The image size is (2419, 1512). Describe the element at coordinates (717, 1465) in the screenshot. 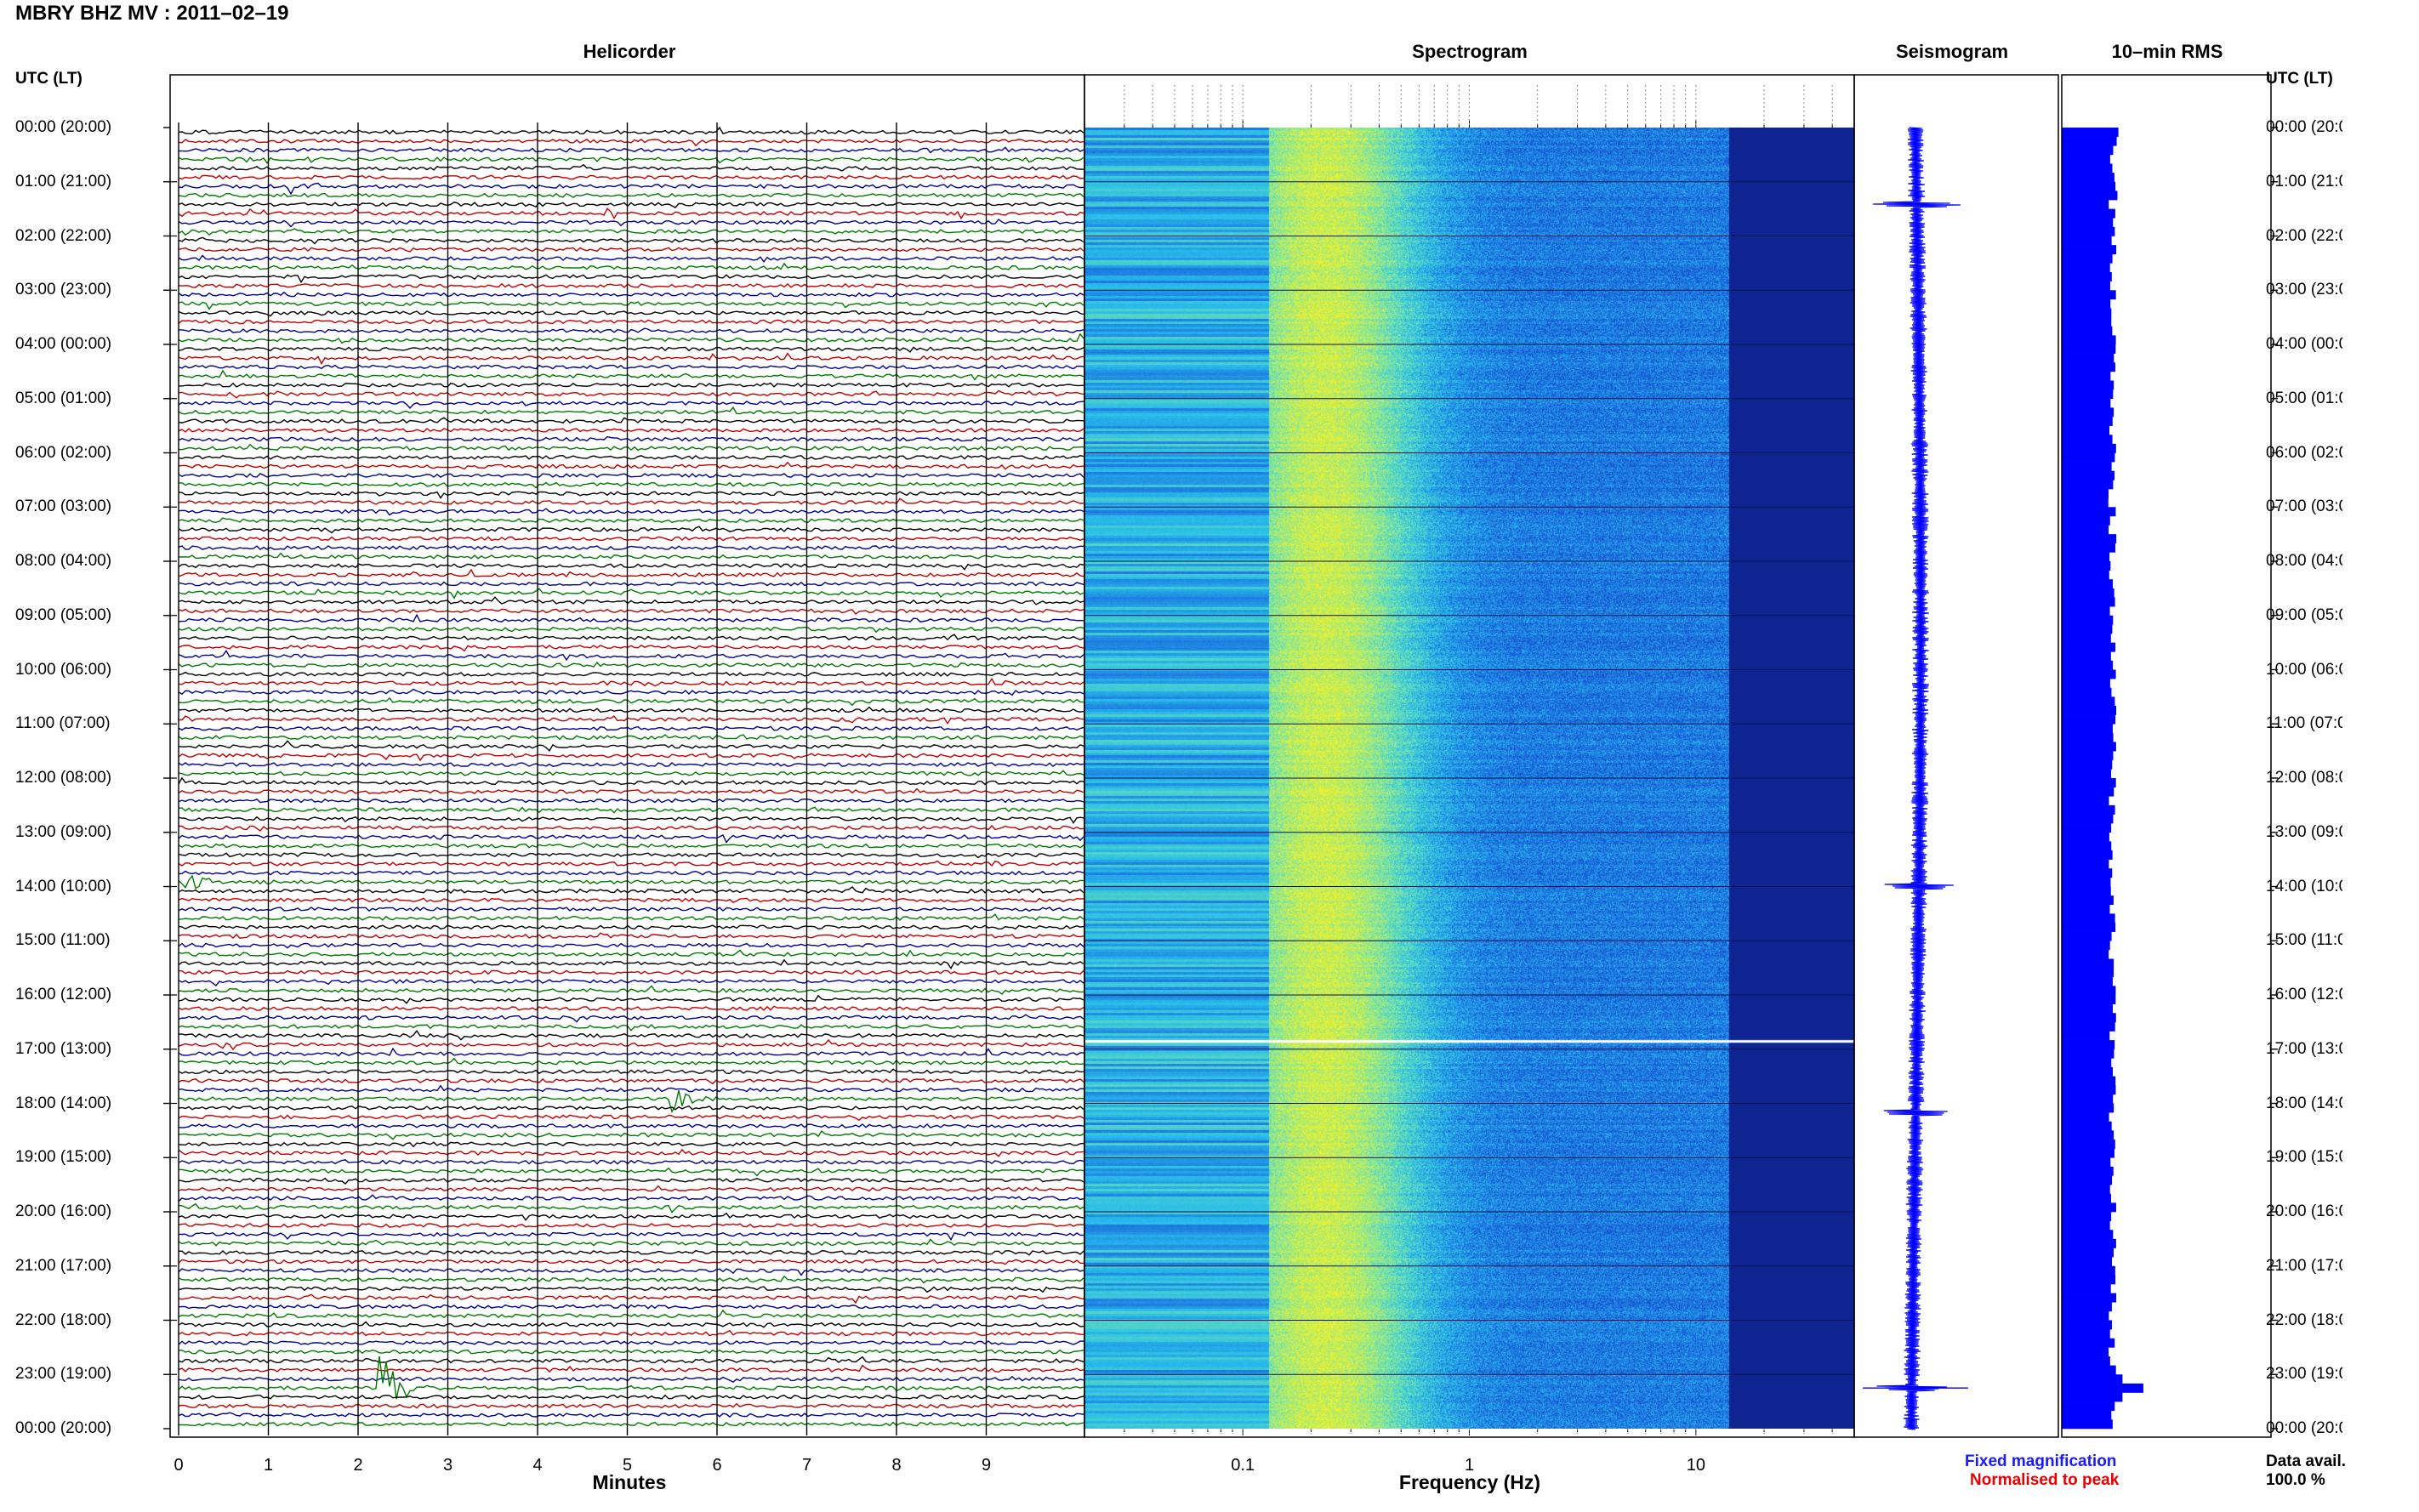

I see `minute-tick-label: 6` at that location.